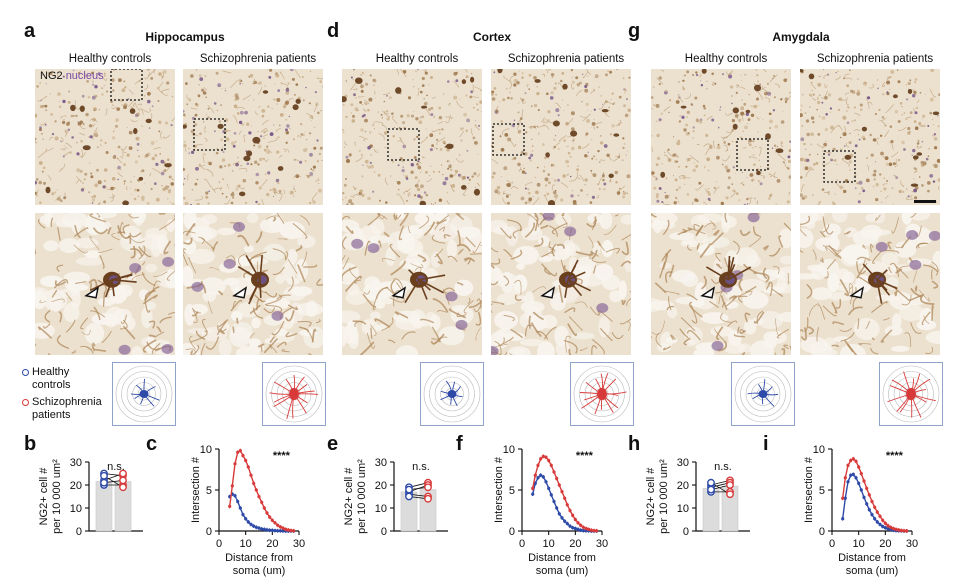 This screenshot has height=584, width=975. What do you see at coordinates (84, 76) in the screenshot?
I see `stain-label-nucleus: nucleus` at bounding box center [84, 76].